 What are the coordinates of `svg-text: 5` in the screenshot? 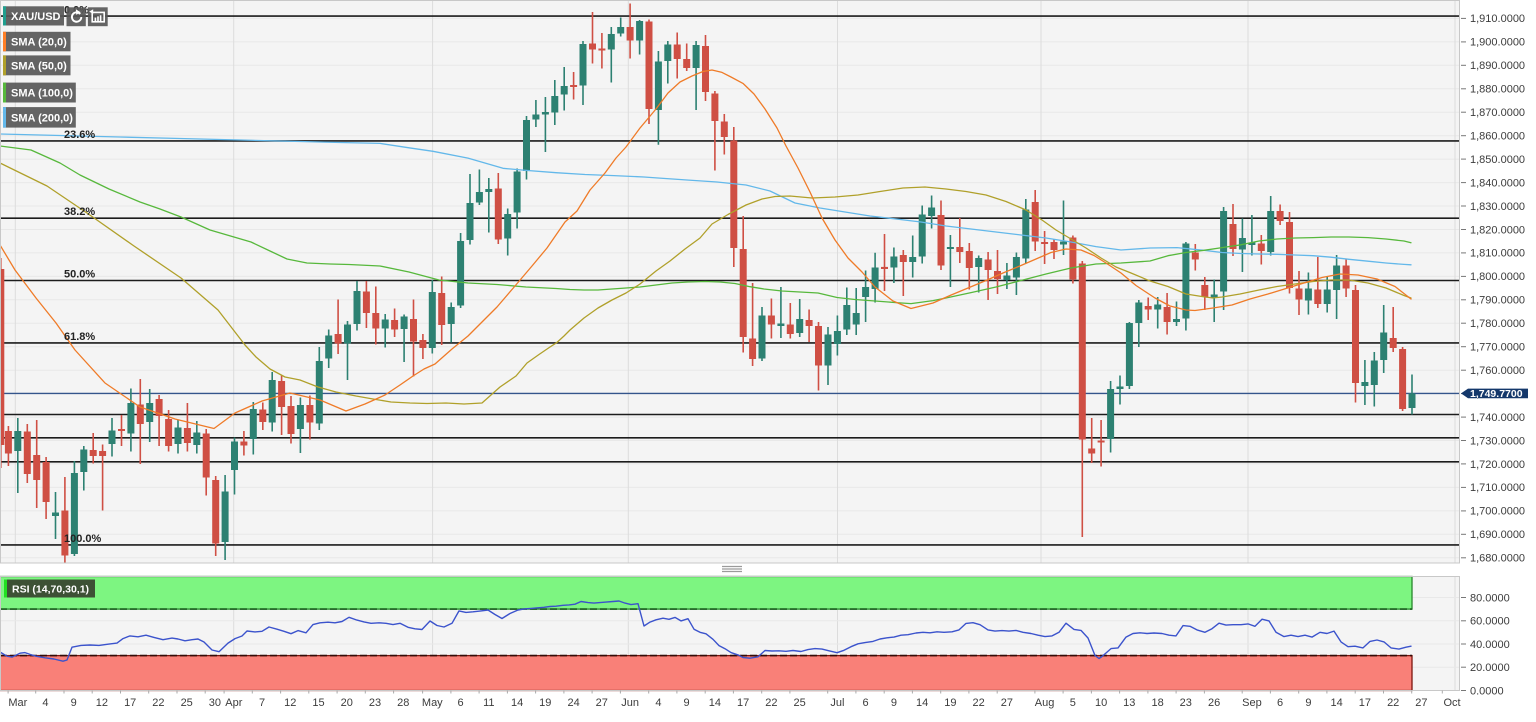 It's located at (1073, 703).